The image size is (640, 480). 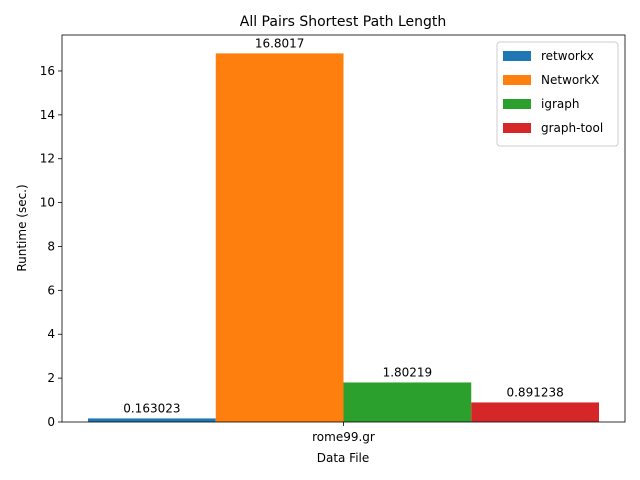 I want to click on y-tick-label: 2, so click(x=51, y=378).